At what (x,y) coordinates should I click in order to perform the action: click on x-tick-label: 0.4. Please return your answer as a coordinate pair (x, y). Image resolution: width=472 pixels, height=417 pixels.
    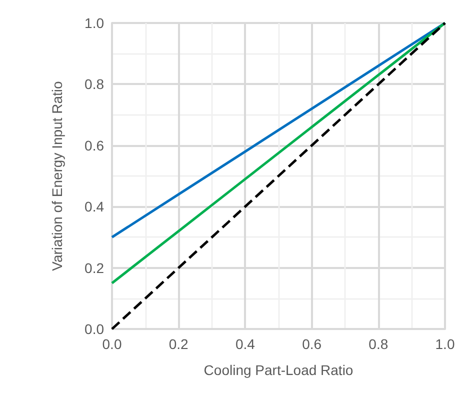
    Looking at the image, I should click on (245, 344).